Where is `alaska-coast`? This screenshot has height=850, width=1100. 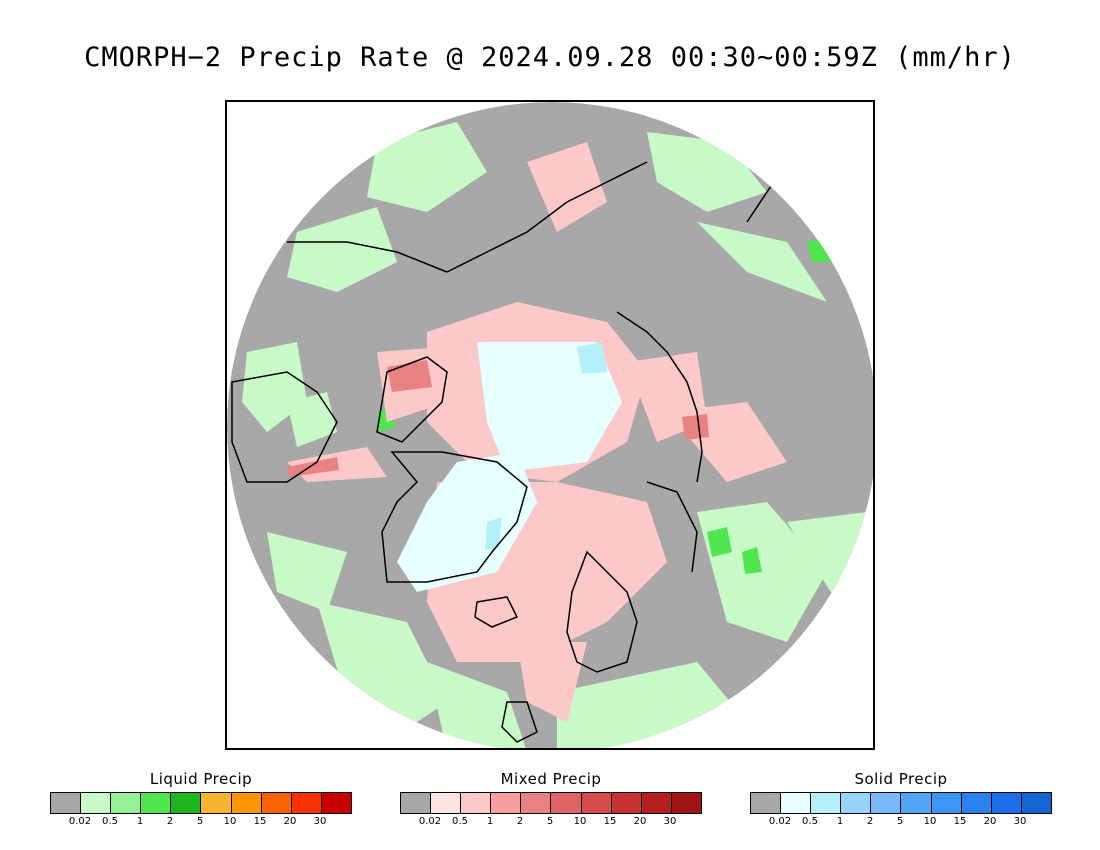
alaska-coast is located at coordinates (367, 257).